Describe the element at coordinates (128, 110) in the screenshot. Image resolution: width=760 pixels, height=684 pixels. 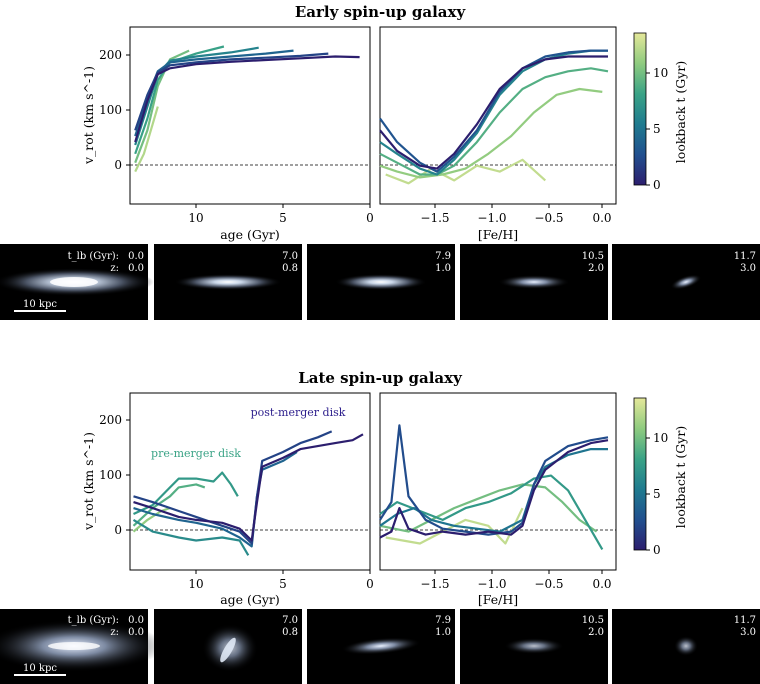
I see `y-tick-marks` at that location.